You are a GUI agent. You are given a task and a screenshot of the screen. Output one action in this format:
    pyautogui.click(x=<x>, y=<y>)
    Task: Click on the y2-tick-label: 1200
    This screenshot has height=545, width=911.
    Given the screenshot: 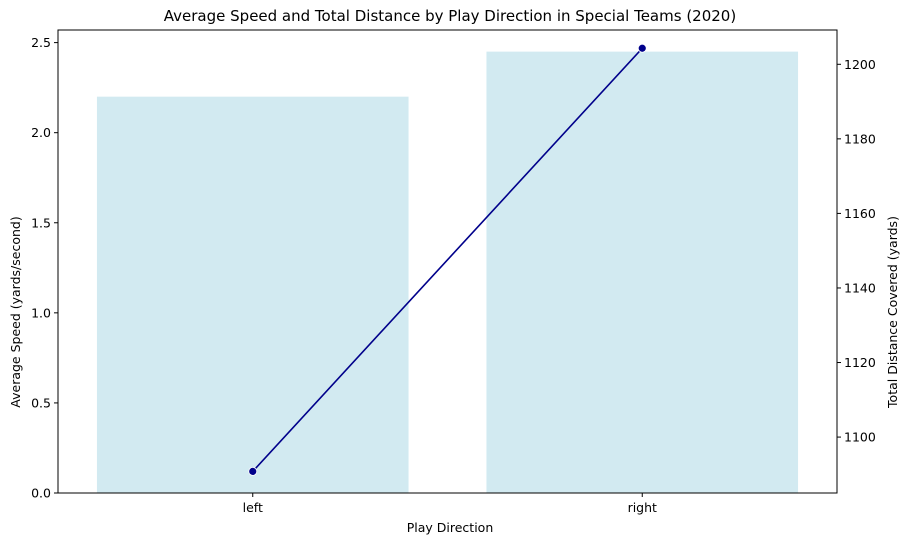 What is the action you would take?
    pyautogui.click(x=860, y=64)
    